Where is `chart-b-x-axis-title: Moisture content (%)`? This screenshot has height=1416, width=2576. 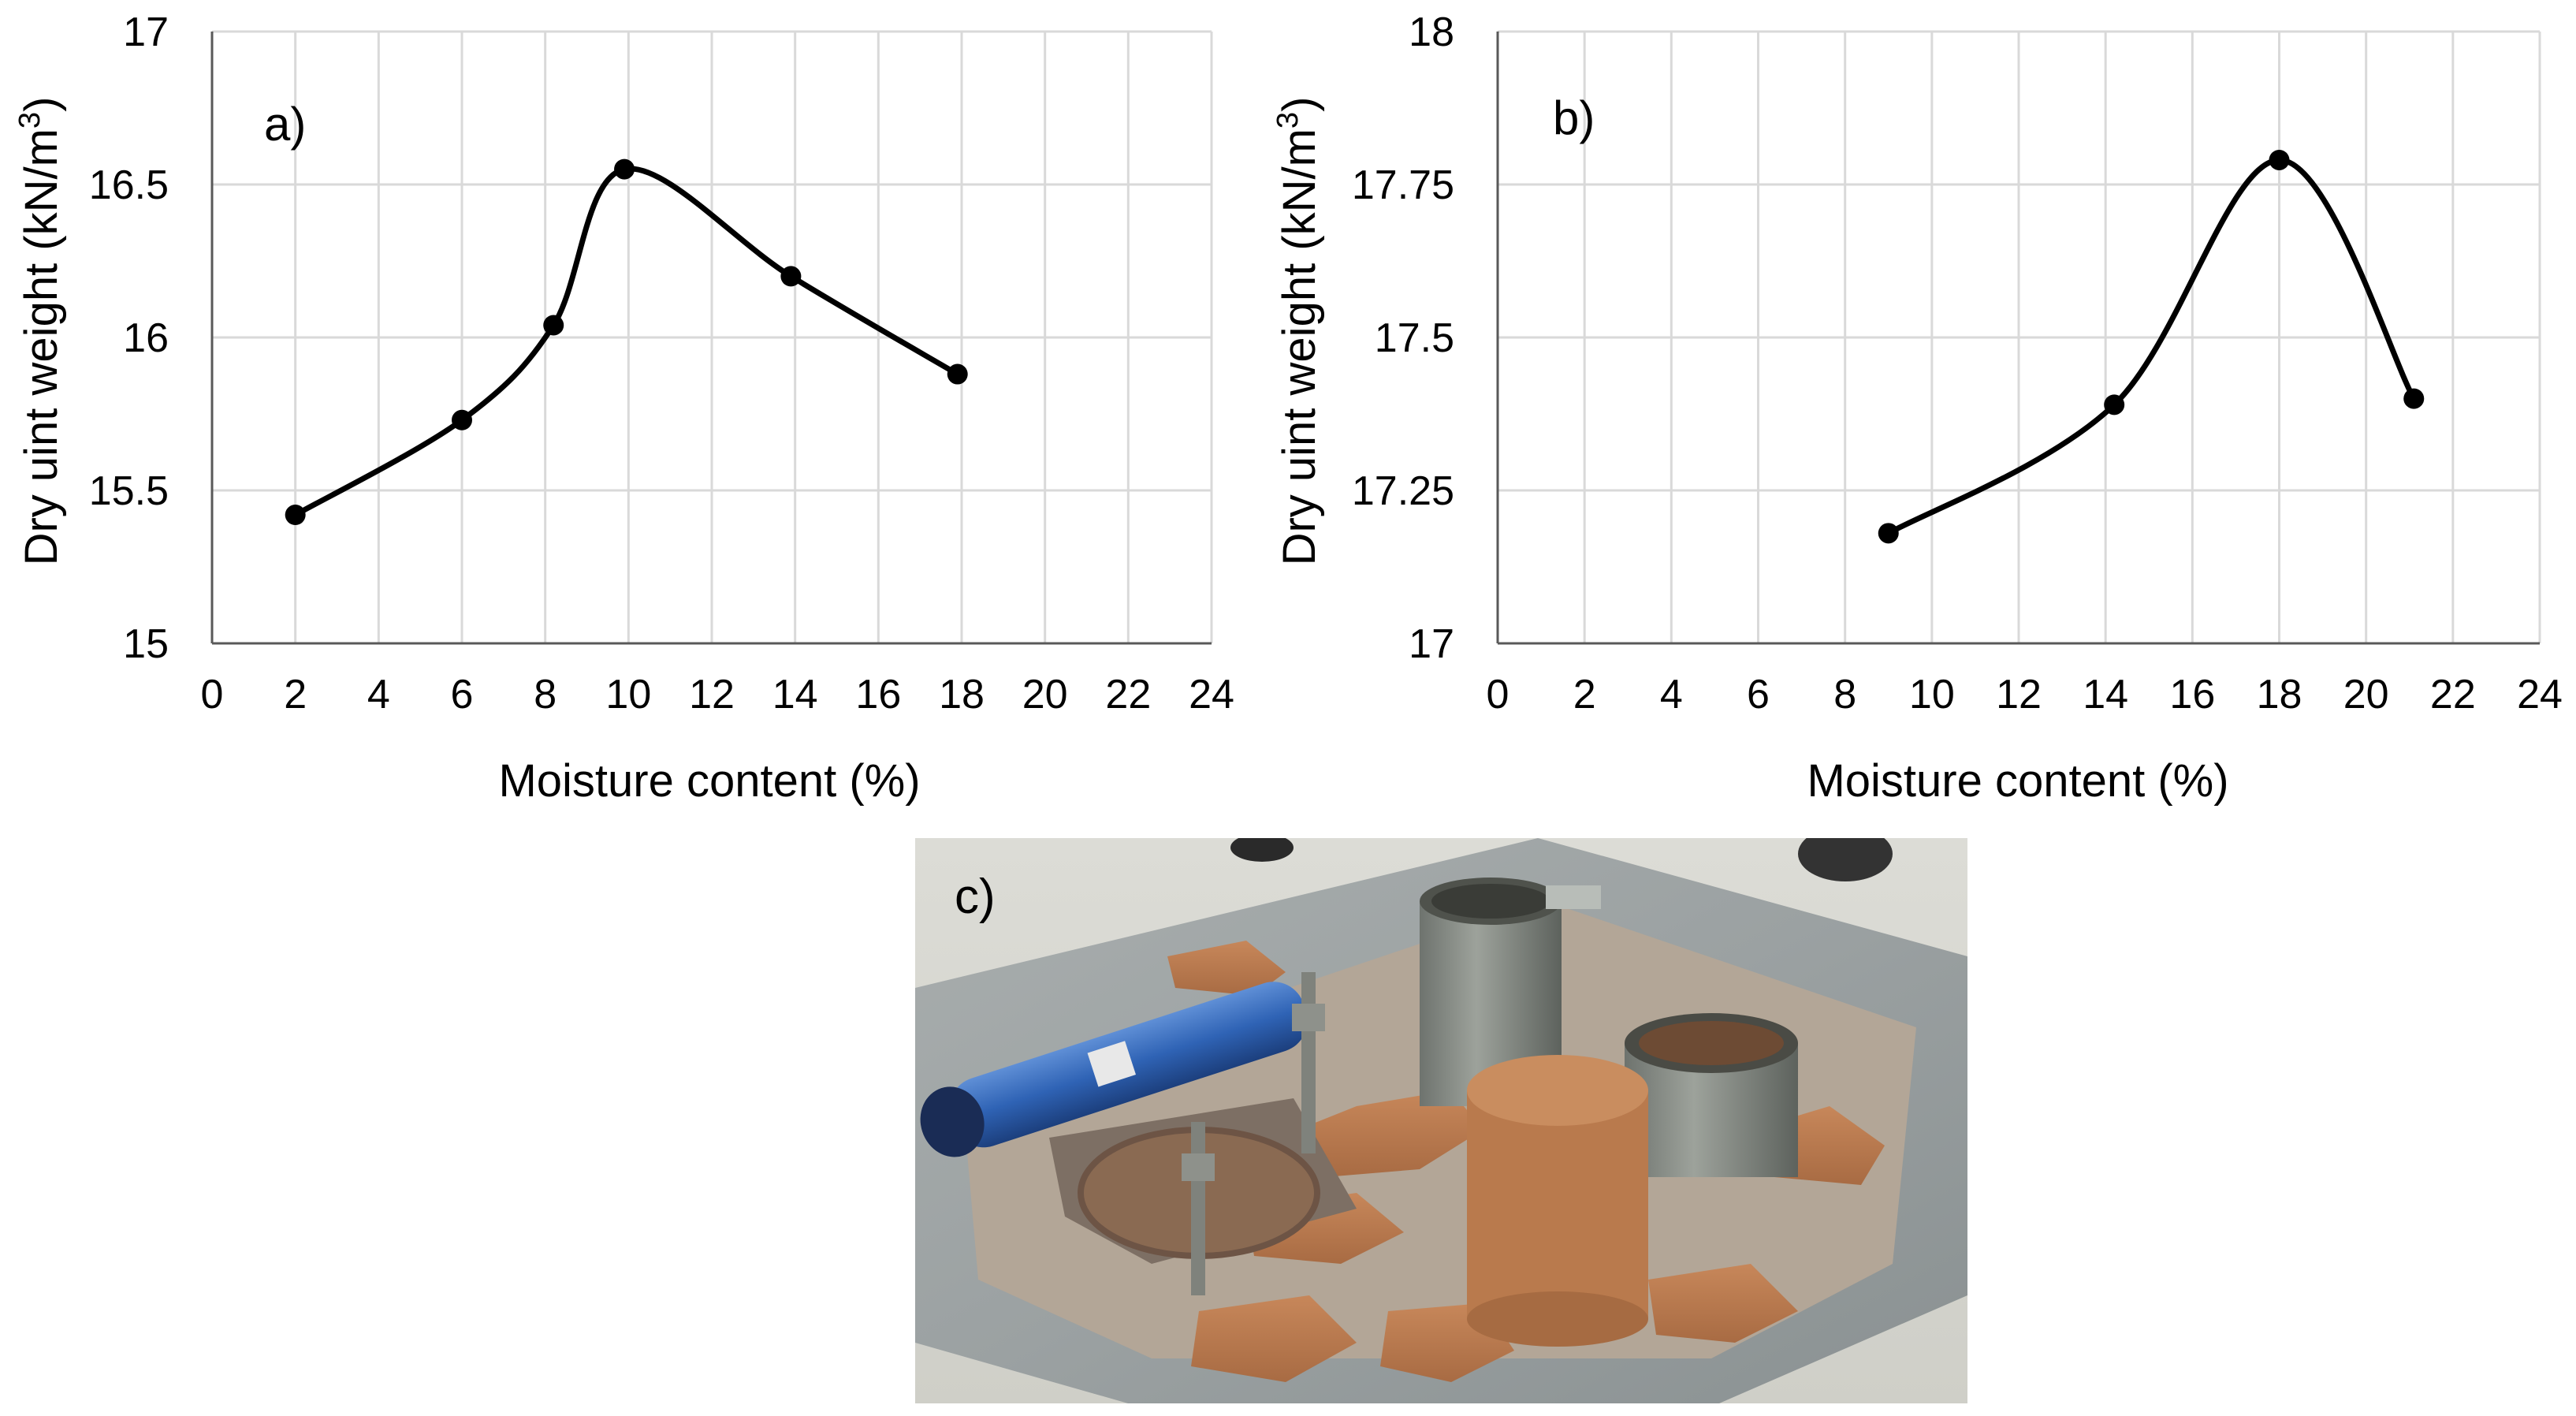
chart-b-x-axis-title: Moisture content (%) is located at coordinates (2017, 781).